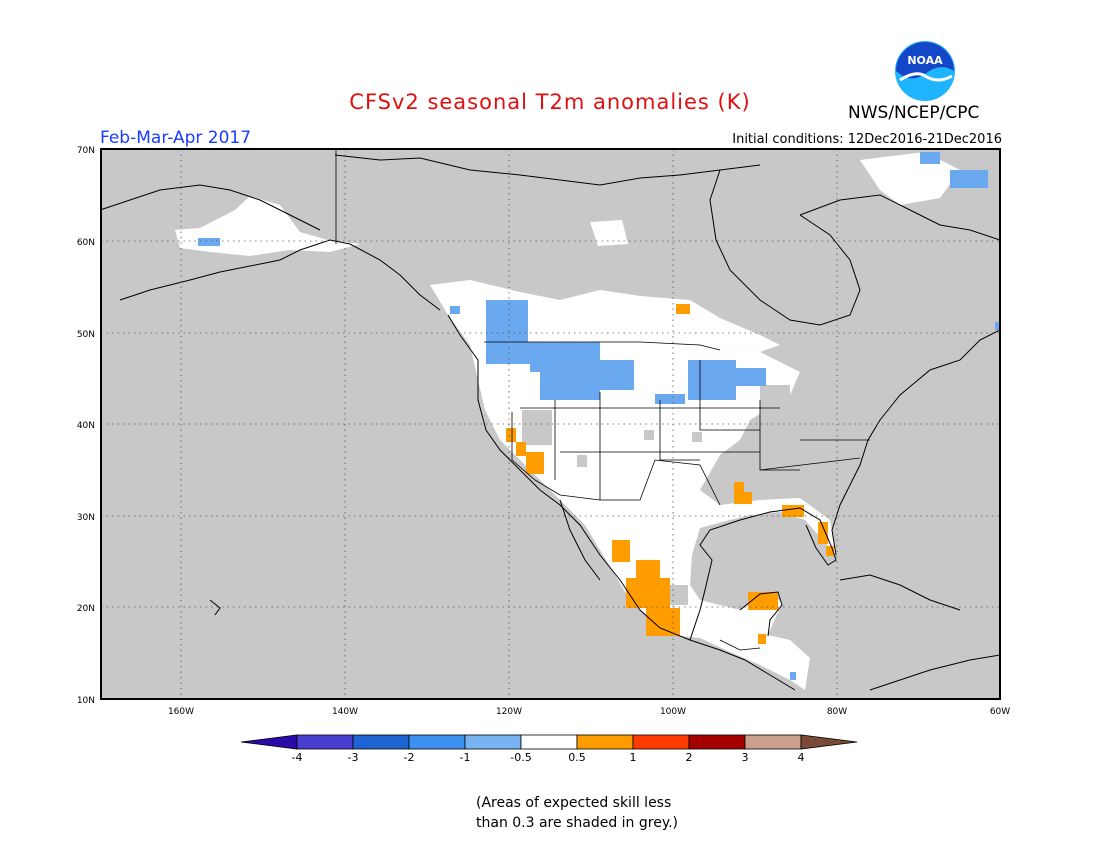 The image size is (1100, 850). What do you see at coordinates (86, 243) in the screenshot?
I see `lat-label: 60N` at bounding box center [86, 243].